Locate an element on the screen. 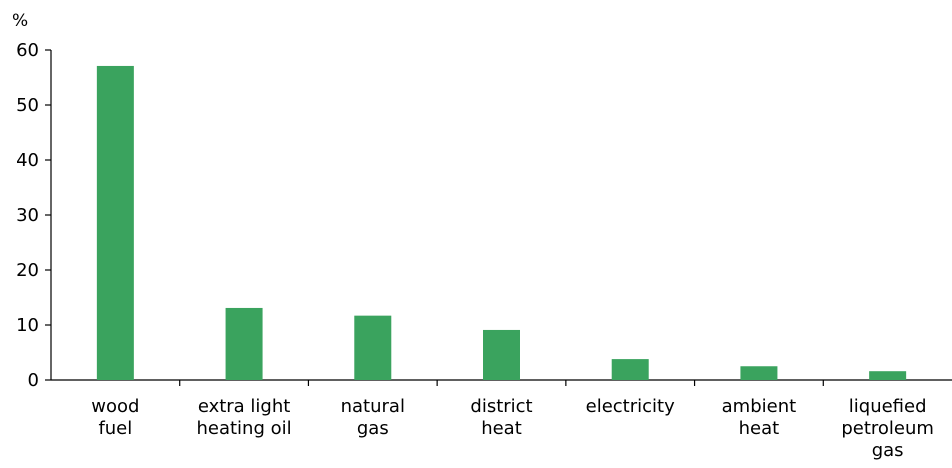 Image resolution: width=952 pixels, height=468 pixels. y-tick-label: 20 is located at coordinates (27, 270).